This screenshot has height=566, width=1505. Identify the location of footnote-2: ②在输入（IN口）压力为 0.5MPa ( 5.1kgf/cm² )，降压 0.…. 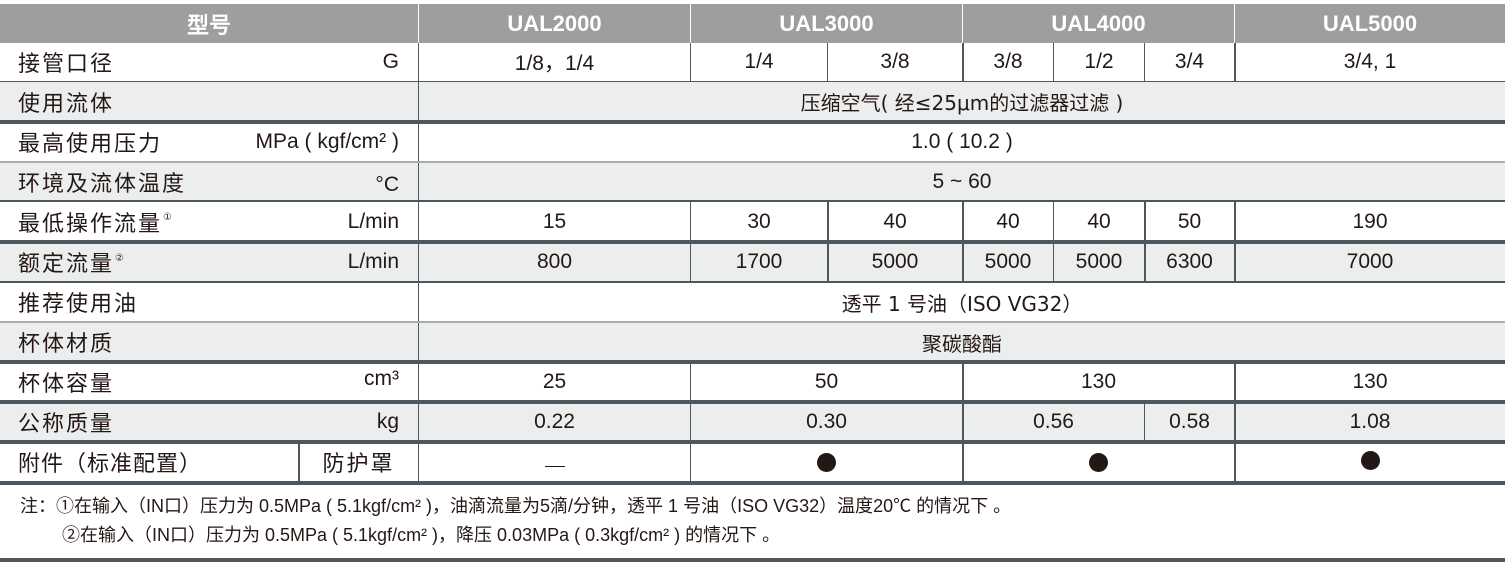
(421, 535).